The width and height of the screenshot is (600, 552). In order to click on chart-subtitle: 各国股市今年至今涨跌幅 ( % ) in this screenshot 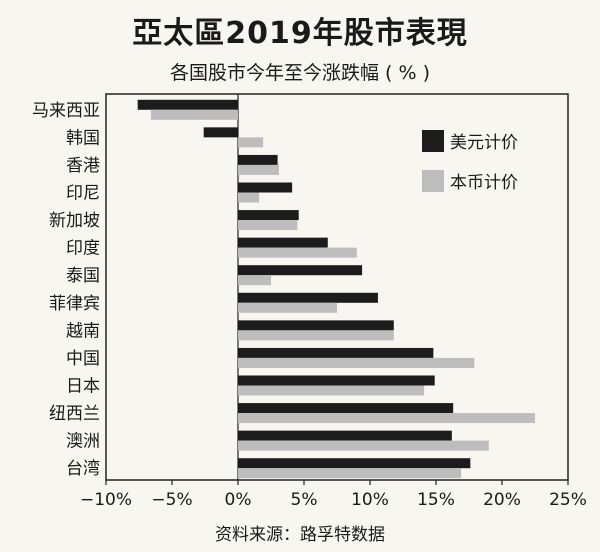, I will do `click(300, 73)`.